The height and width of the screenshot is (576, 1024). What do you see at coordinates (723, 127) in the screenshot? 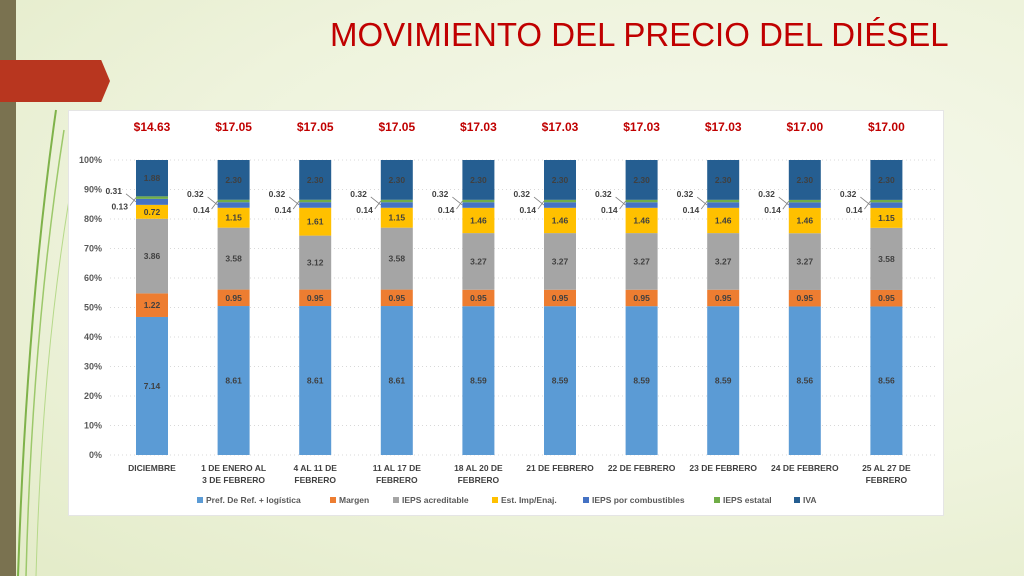
I see `price-label: $17.03` at bounding box center [723, 127].